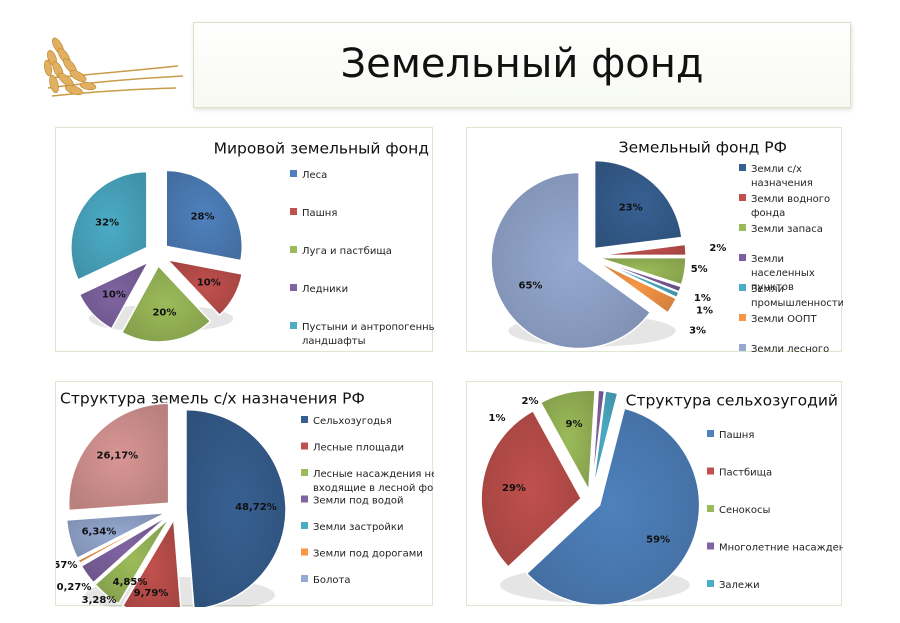  What do you see at coordinates (325, 289) in the screenshot?
I see `legend-entry: Ледники` at bounding box center [325, 289].